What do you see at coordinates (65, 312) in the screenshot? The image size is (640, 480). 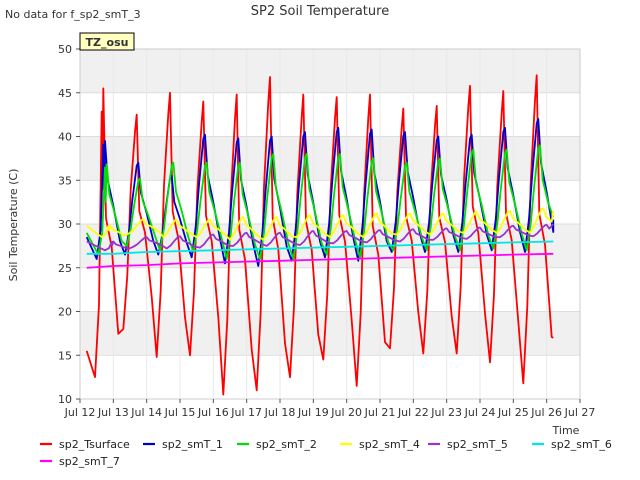 I see `y-tick-label: 20` at bounding box center [65, 312].